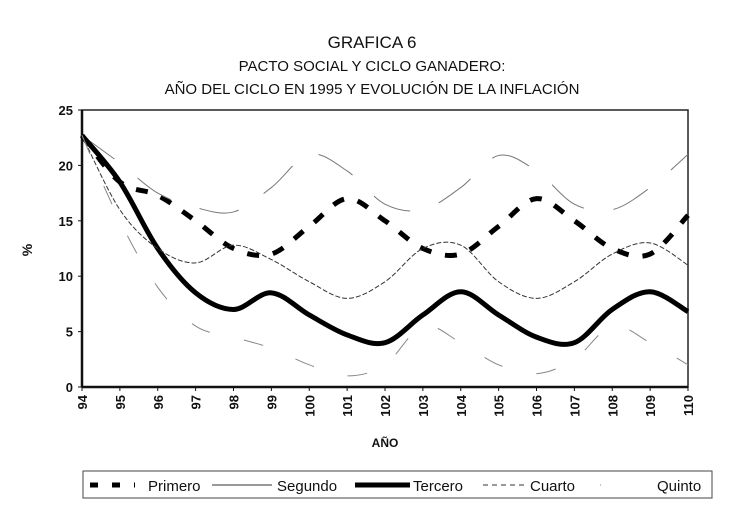  Describe the element at coordinates (66, 165) in the screenshot. I see `y-tick-label: 20` at that location.